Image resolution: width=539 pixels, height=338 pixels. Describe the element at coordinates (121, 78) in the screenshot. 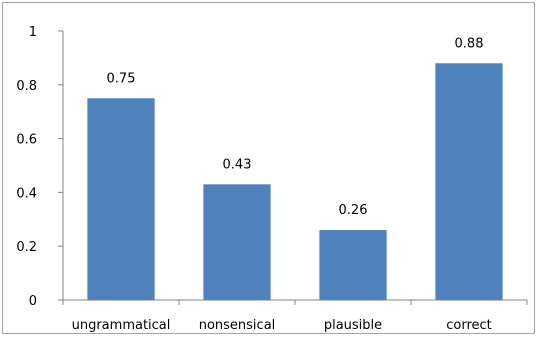

I see `data-label-ungrammatical: 0.75` at that location.